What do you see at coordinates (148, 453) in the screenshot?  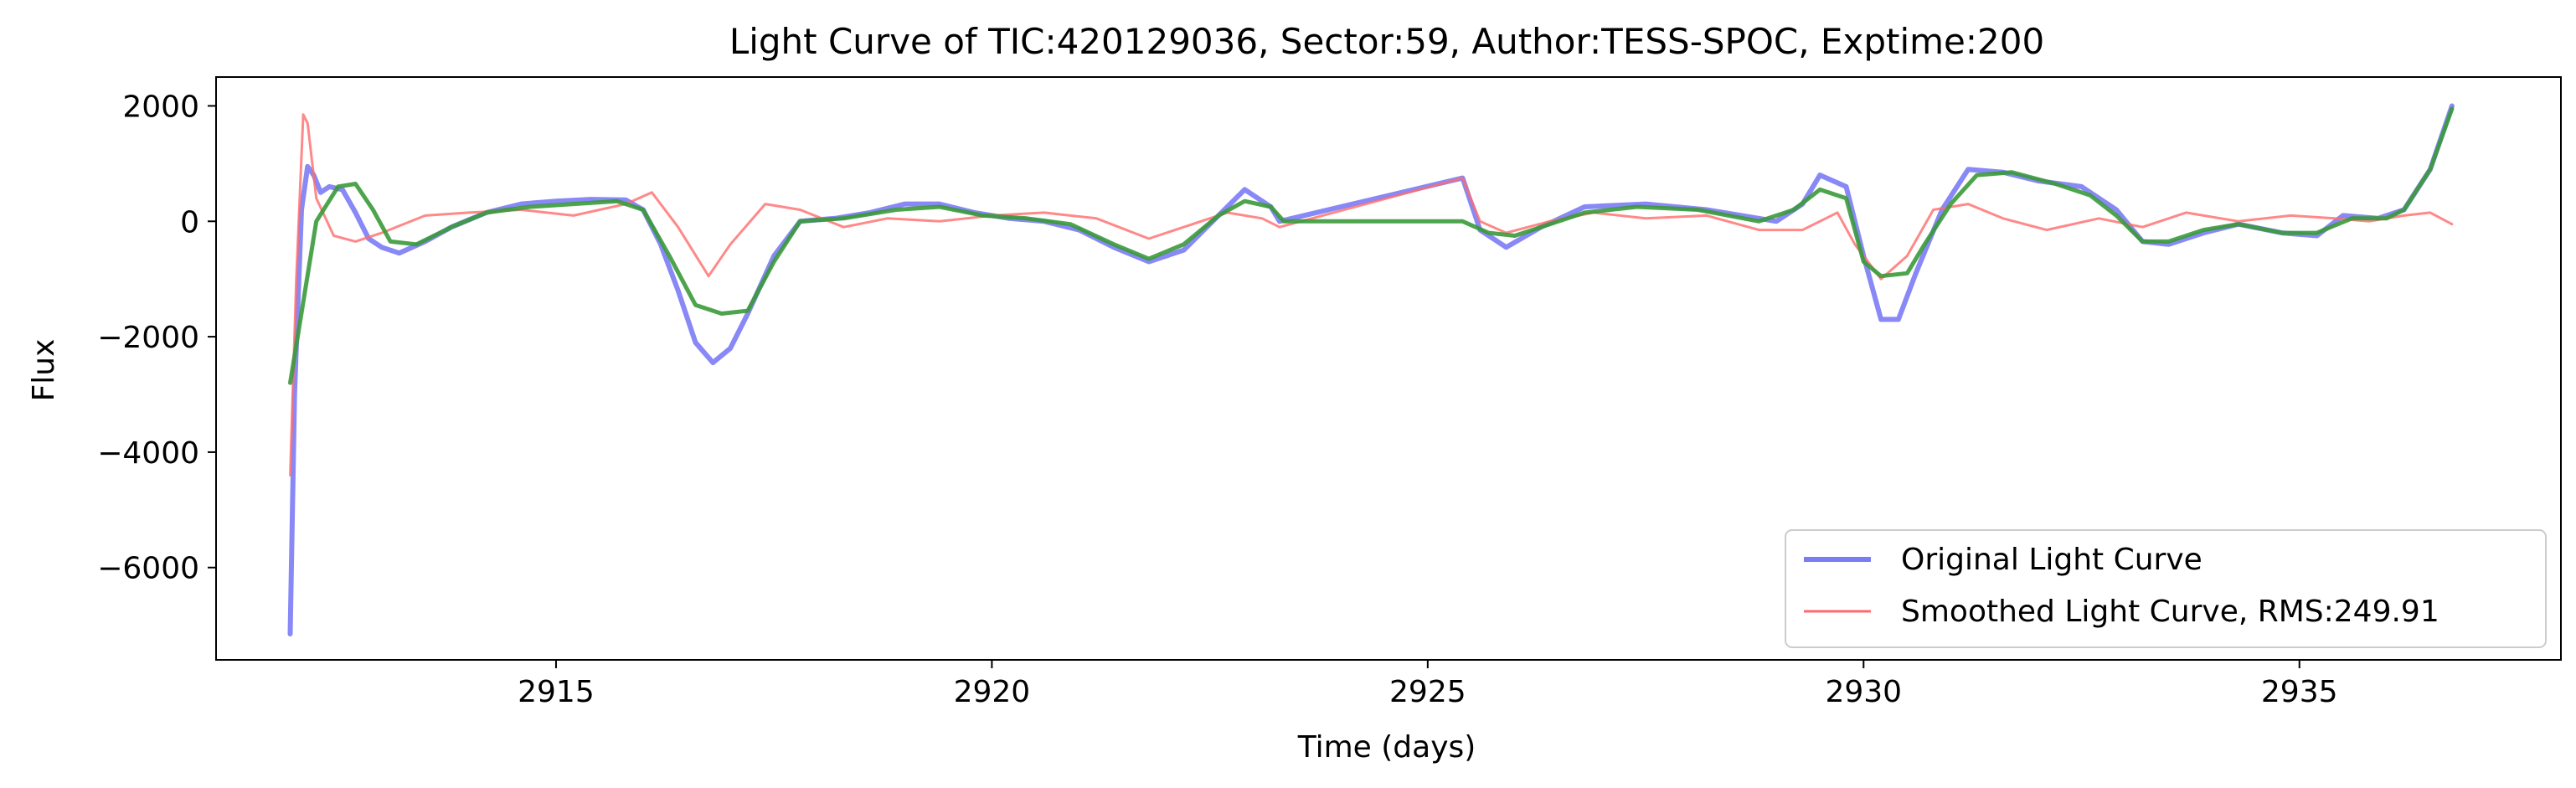 I see `y-tick-label: −4000` at bounding box center [148, 453].